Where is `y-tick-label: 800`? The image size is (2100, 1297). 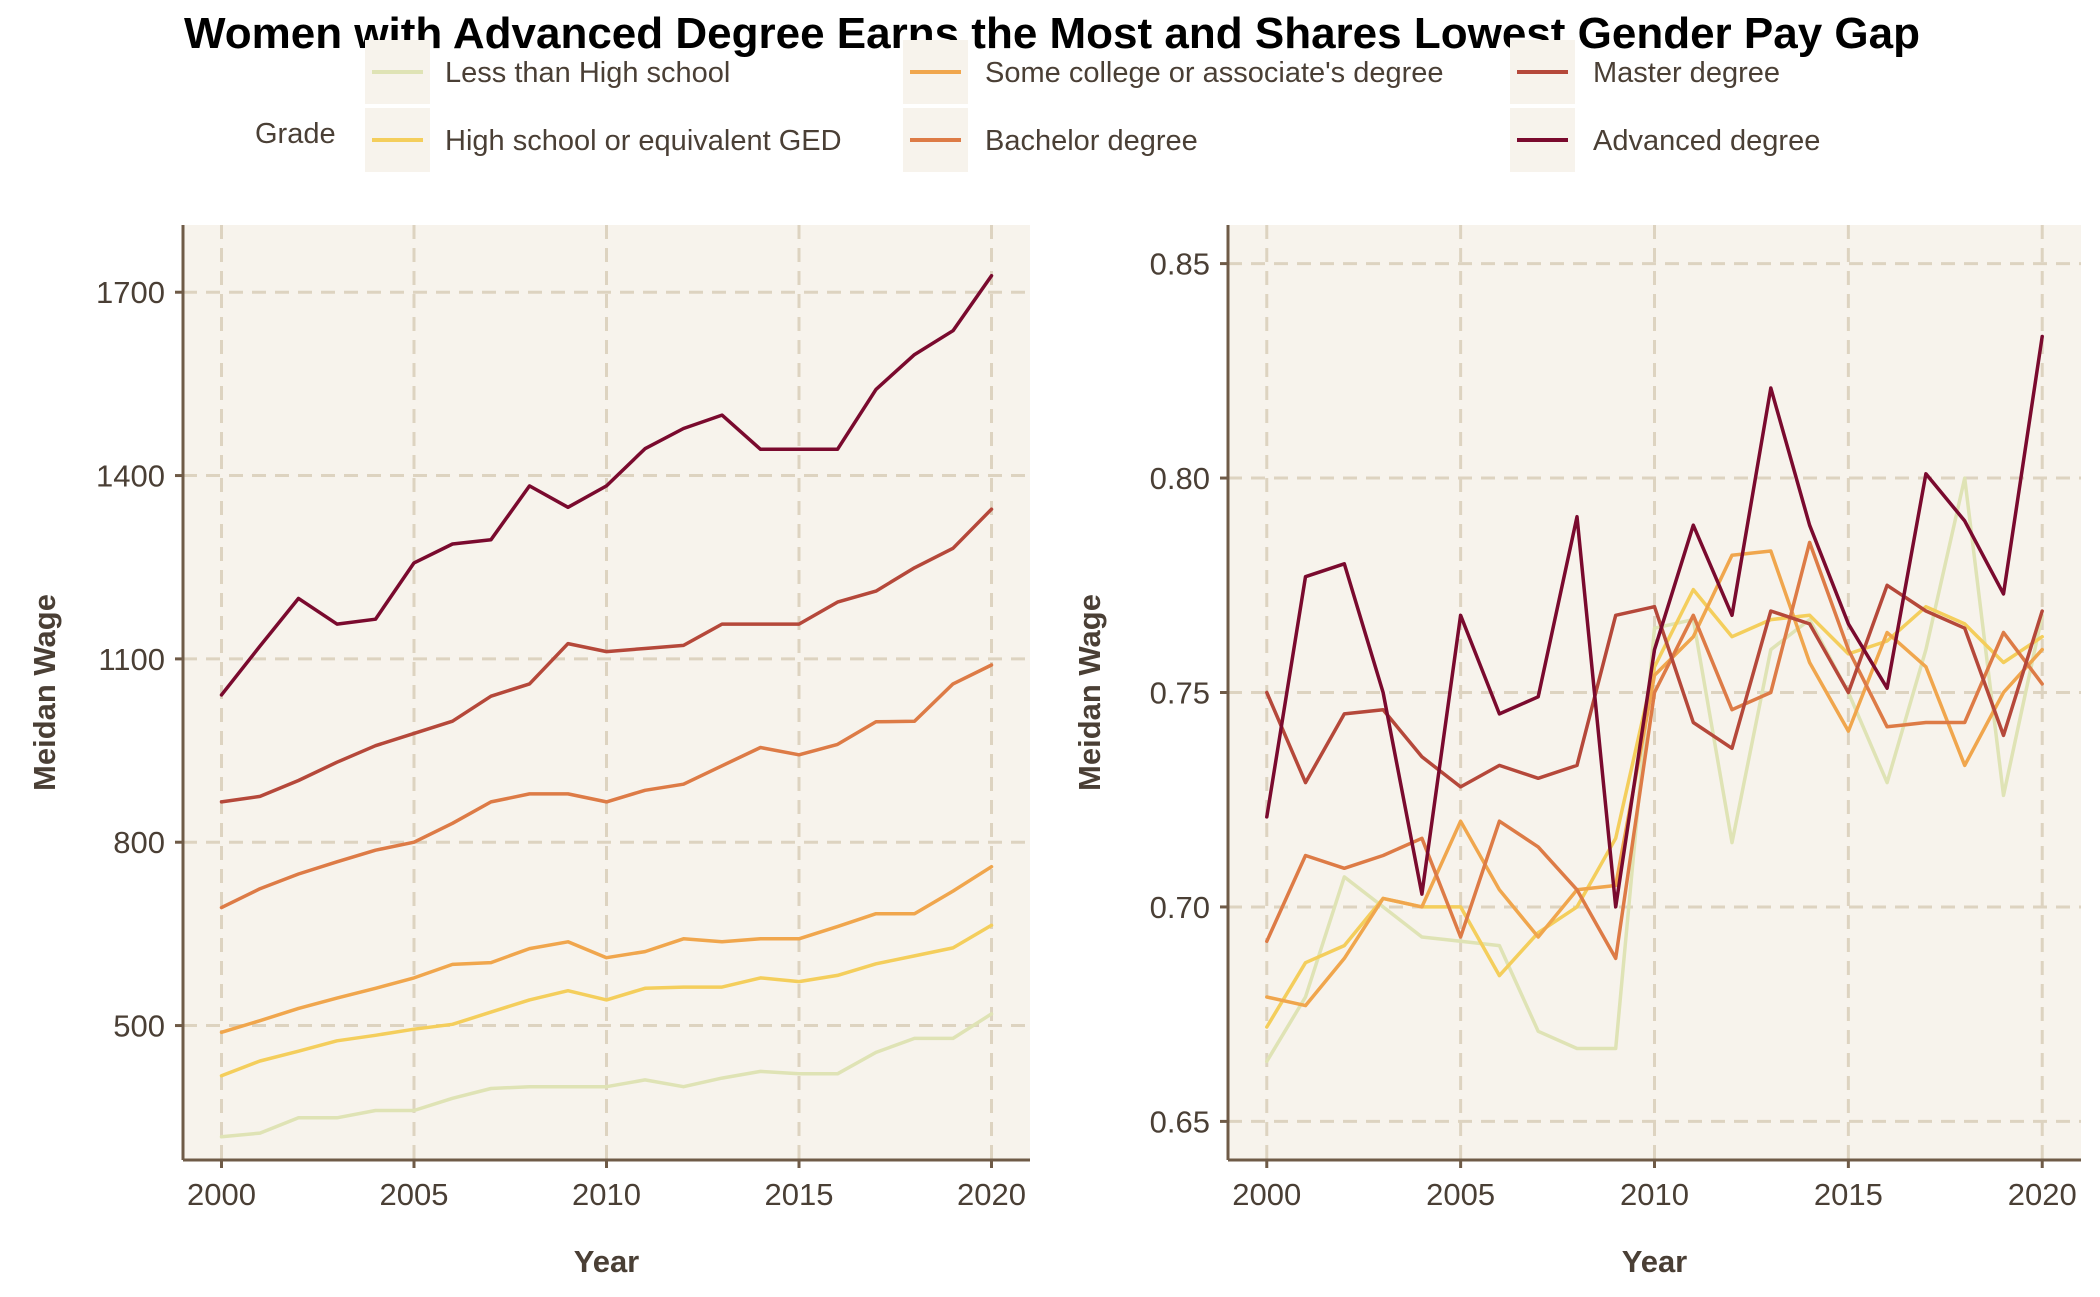 y-tick-label: 800 is located at coordinates (139, 842).